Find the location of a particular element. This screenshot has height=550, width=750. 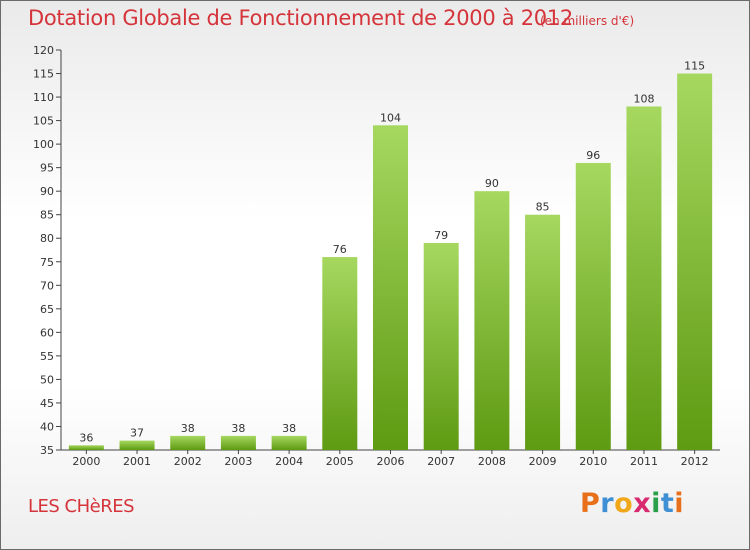

x-tick-label: 2010 is located at coordinates (593, 461).